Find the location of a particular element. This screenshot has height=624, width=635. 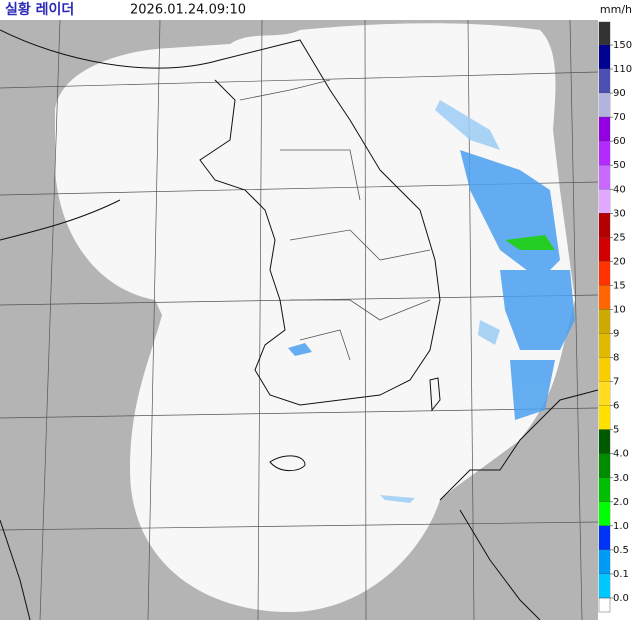

legend-label: 60 is located at coordinates (619, 141).